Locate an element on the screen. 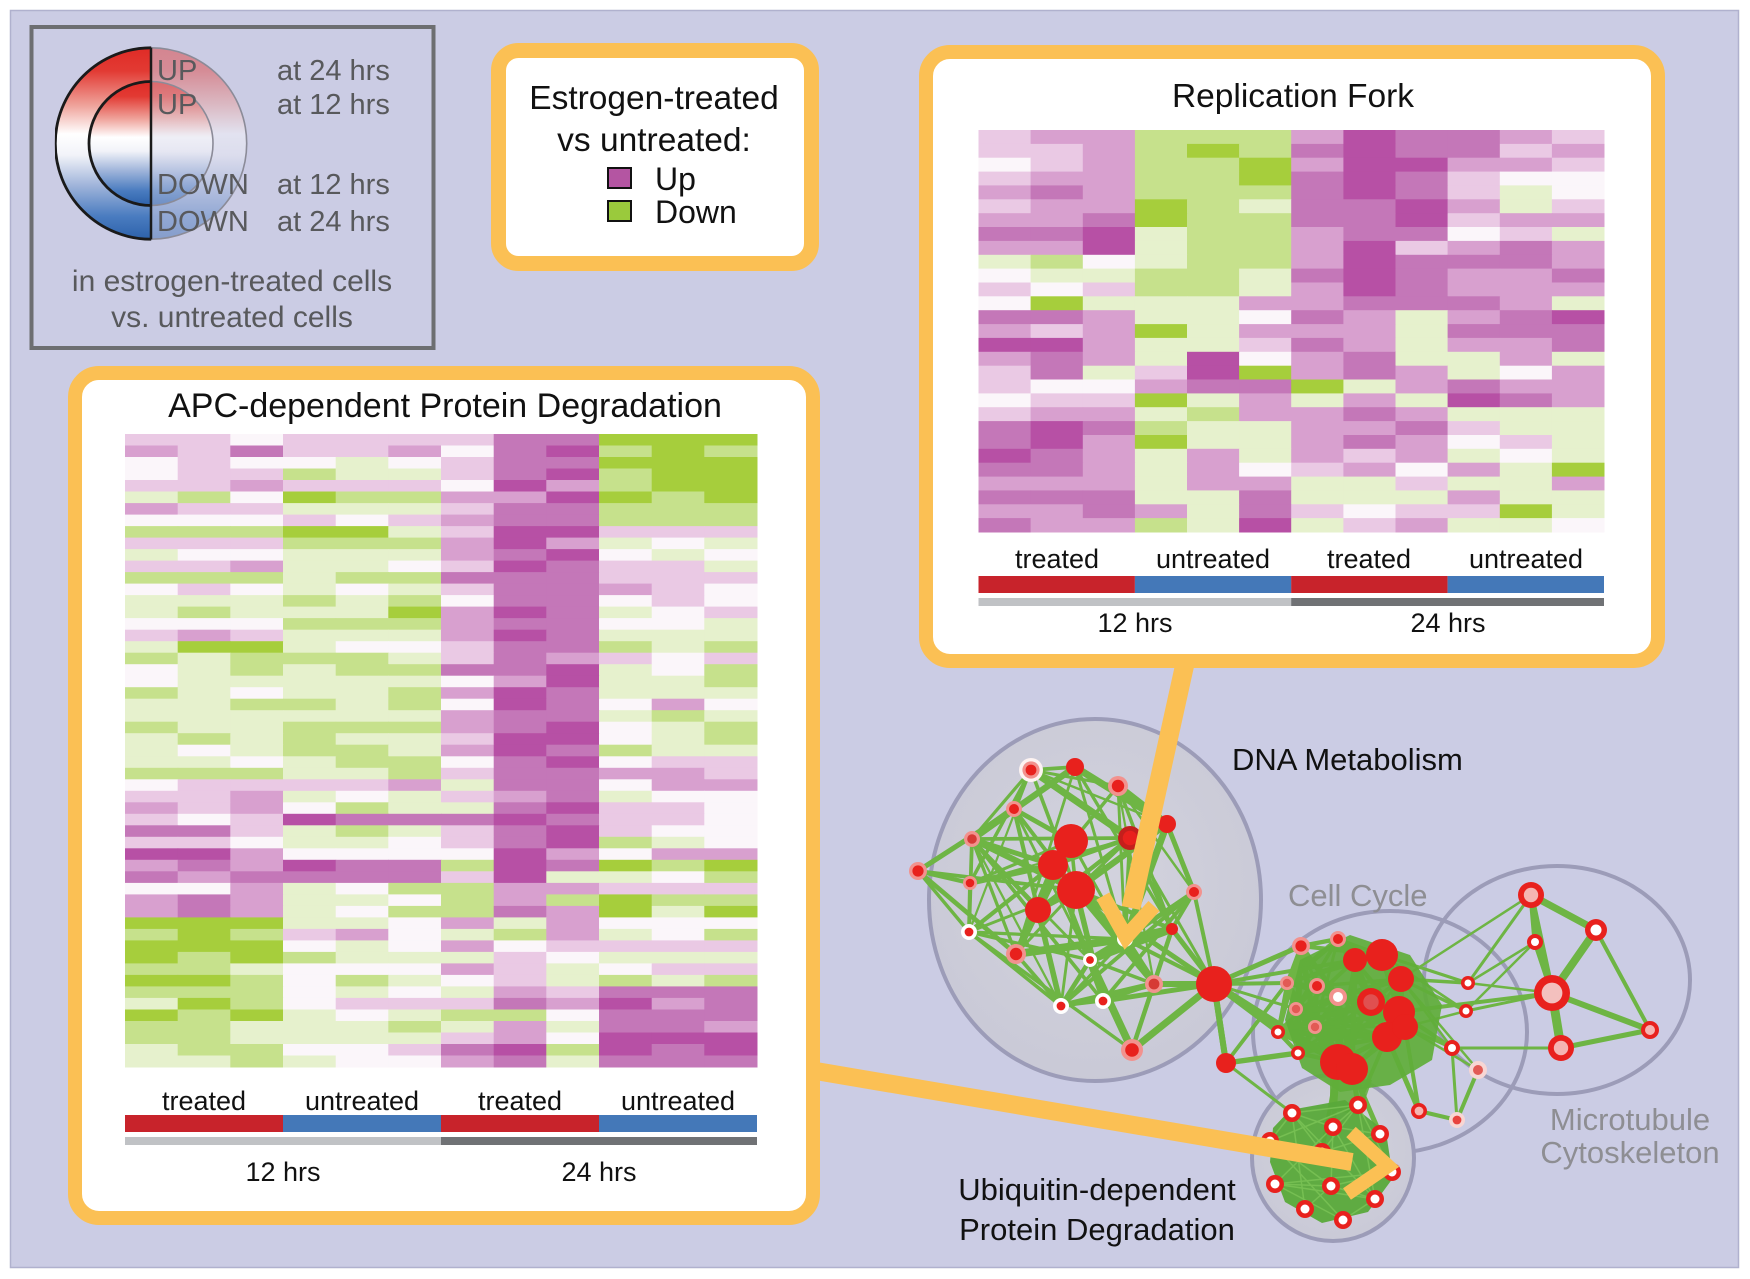  svg-text: Microtubule is located at coordinates (1630, 1119).